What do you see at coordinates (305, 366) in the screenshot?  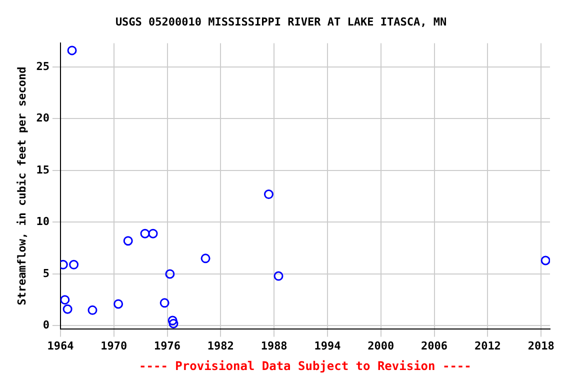 I see `text: ---- Provisional Data Subject to Revision ----` at bounding box center [305, 366].